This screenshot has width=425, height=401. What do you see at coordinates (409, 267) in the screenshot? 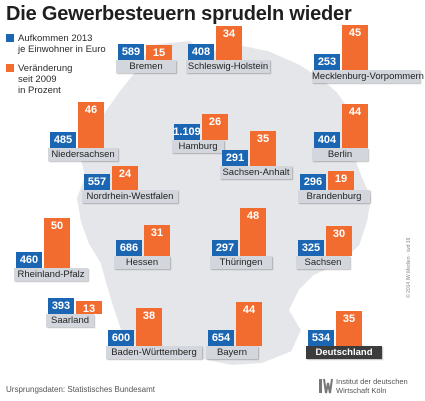
I see `copyright-note: © 2014 IW Medien · iwd 19` at bounding box center [409, 267].